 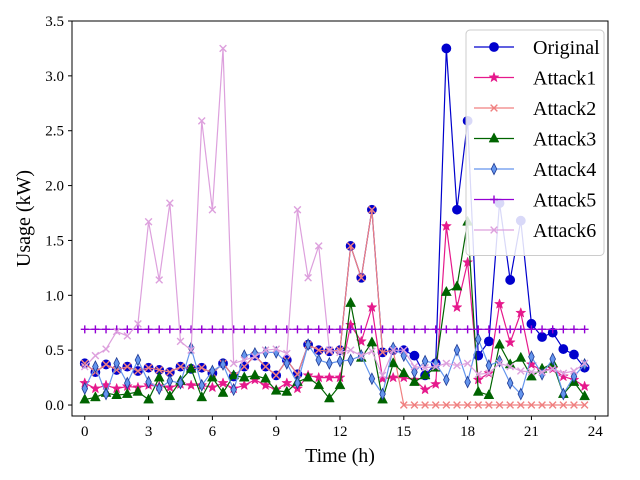 What do you see at coordinates (213, 432) in the screenshot?
I see `x-tick-label: 6` at bounding box center [213, 432].